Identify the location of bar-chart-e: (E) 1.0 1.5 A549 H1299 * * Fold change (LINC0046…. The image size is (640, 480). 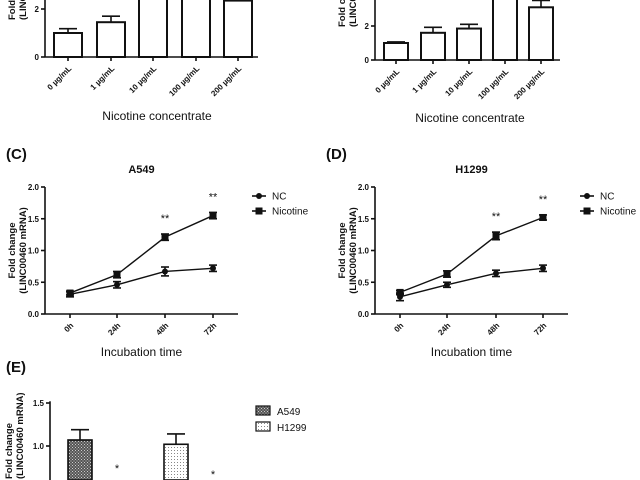
(155, 419).